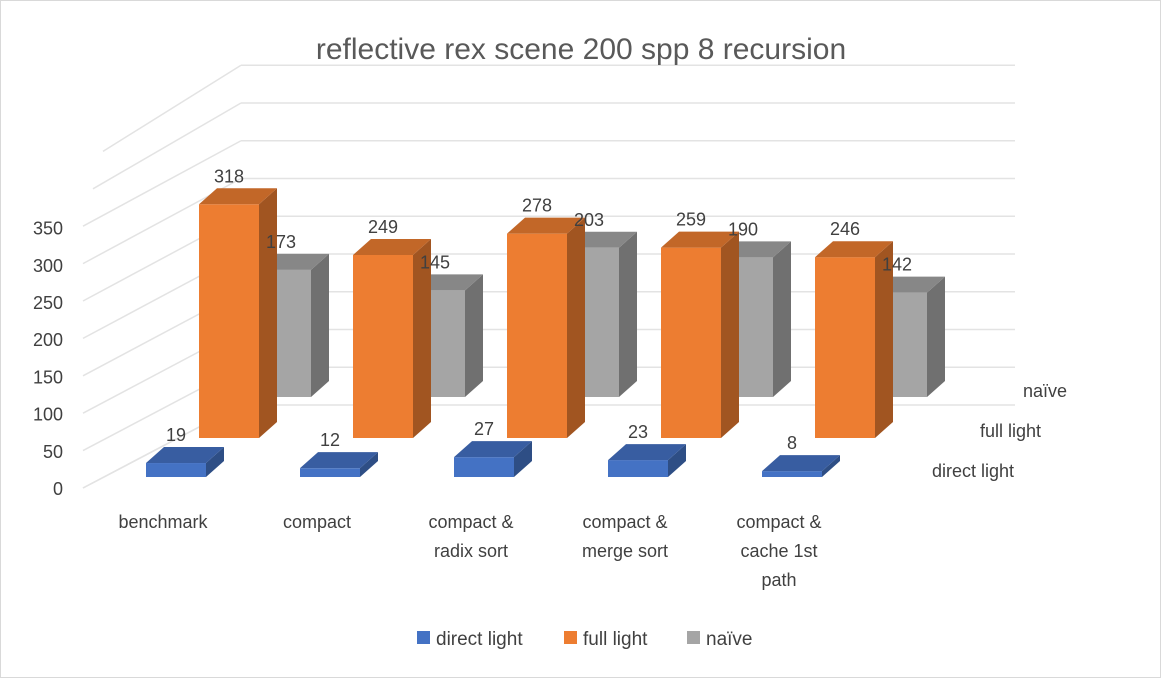 The width and height of the screenshot is (1161, 682). What do you see at coordinates (470, 536) in the screenshot?
I see `category-label: compact & radix sort` at bounding box center [470, 536].